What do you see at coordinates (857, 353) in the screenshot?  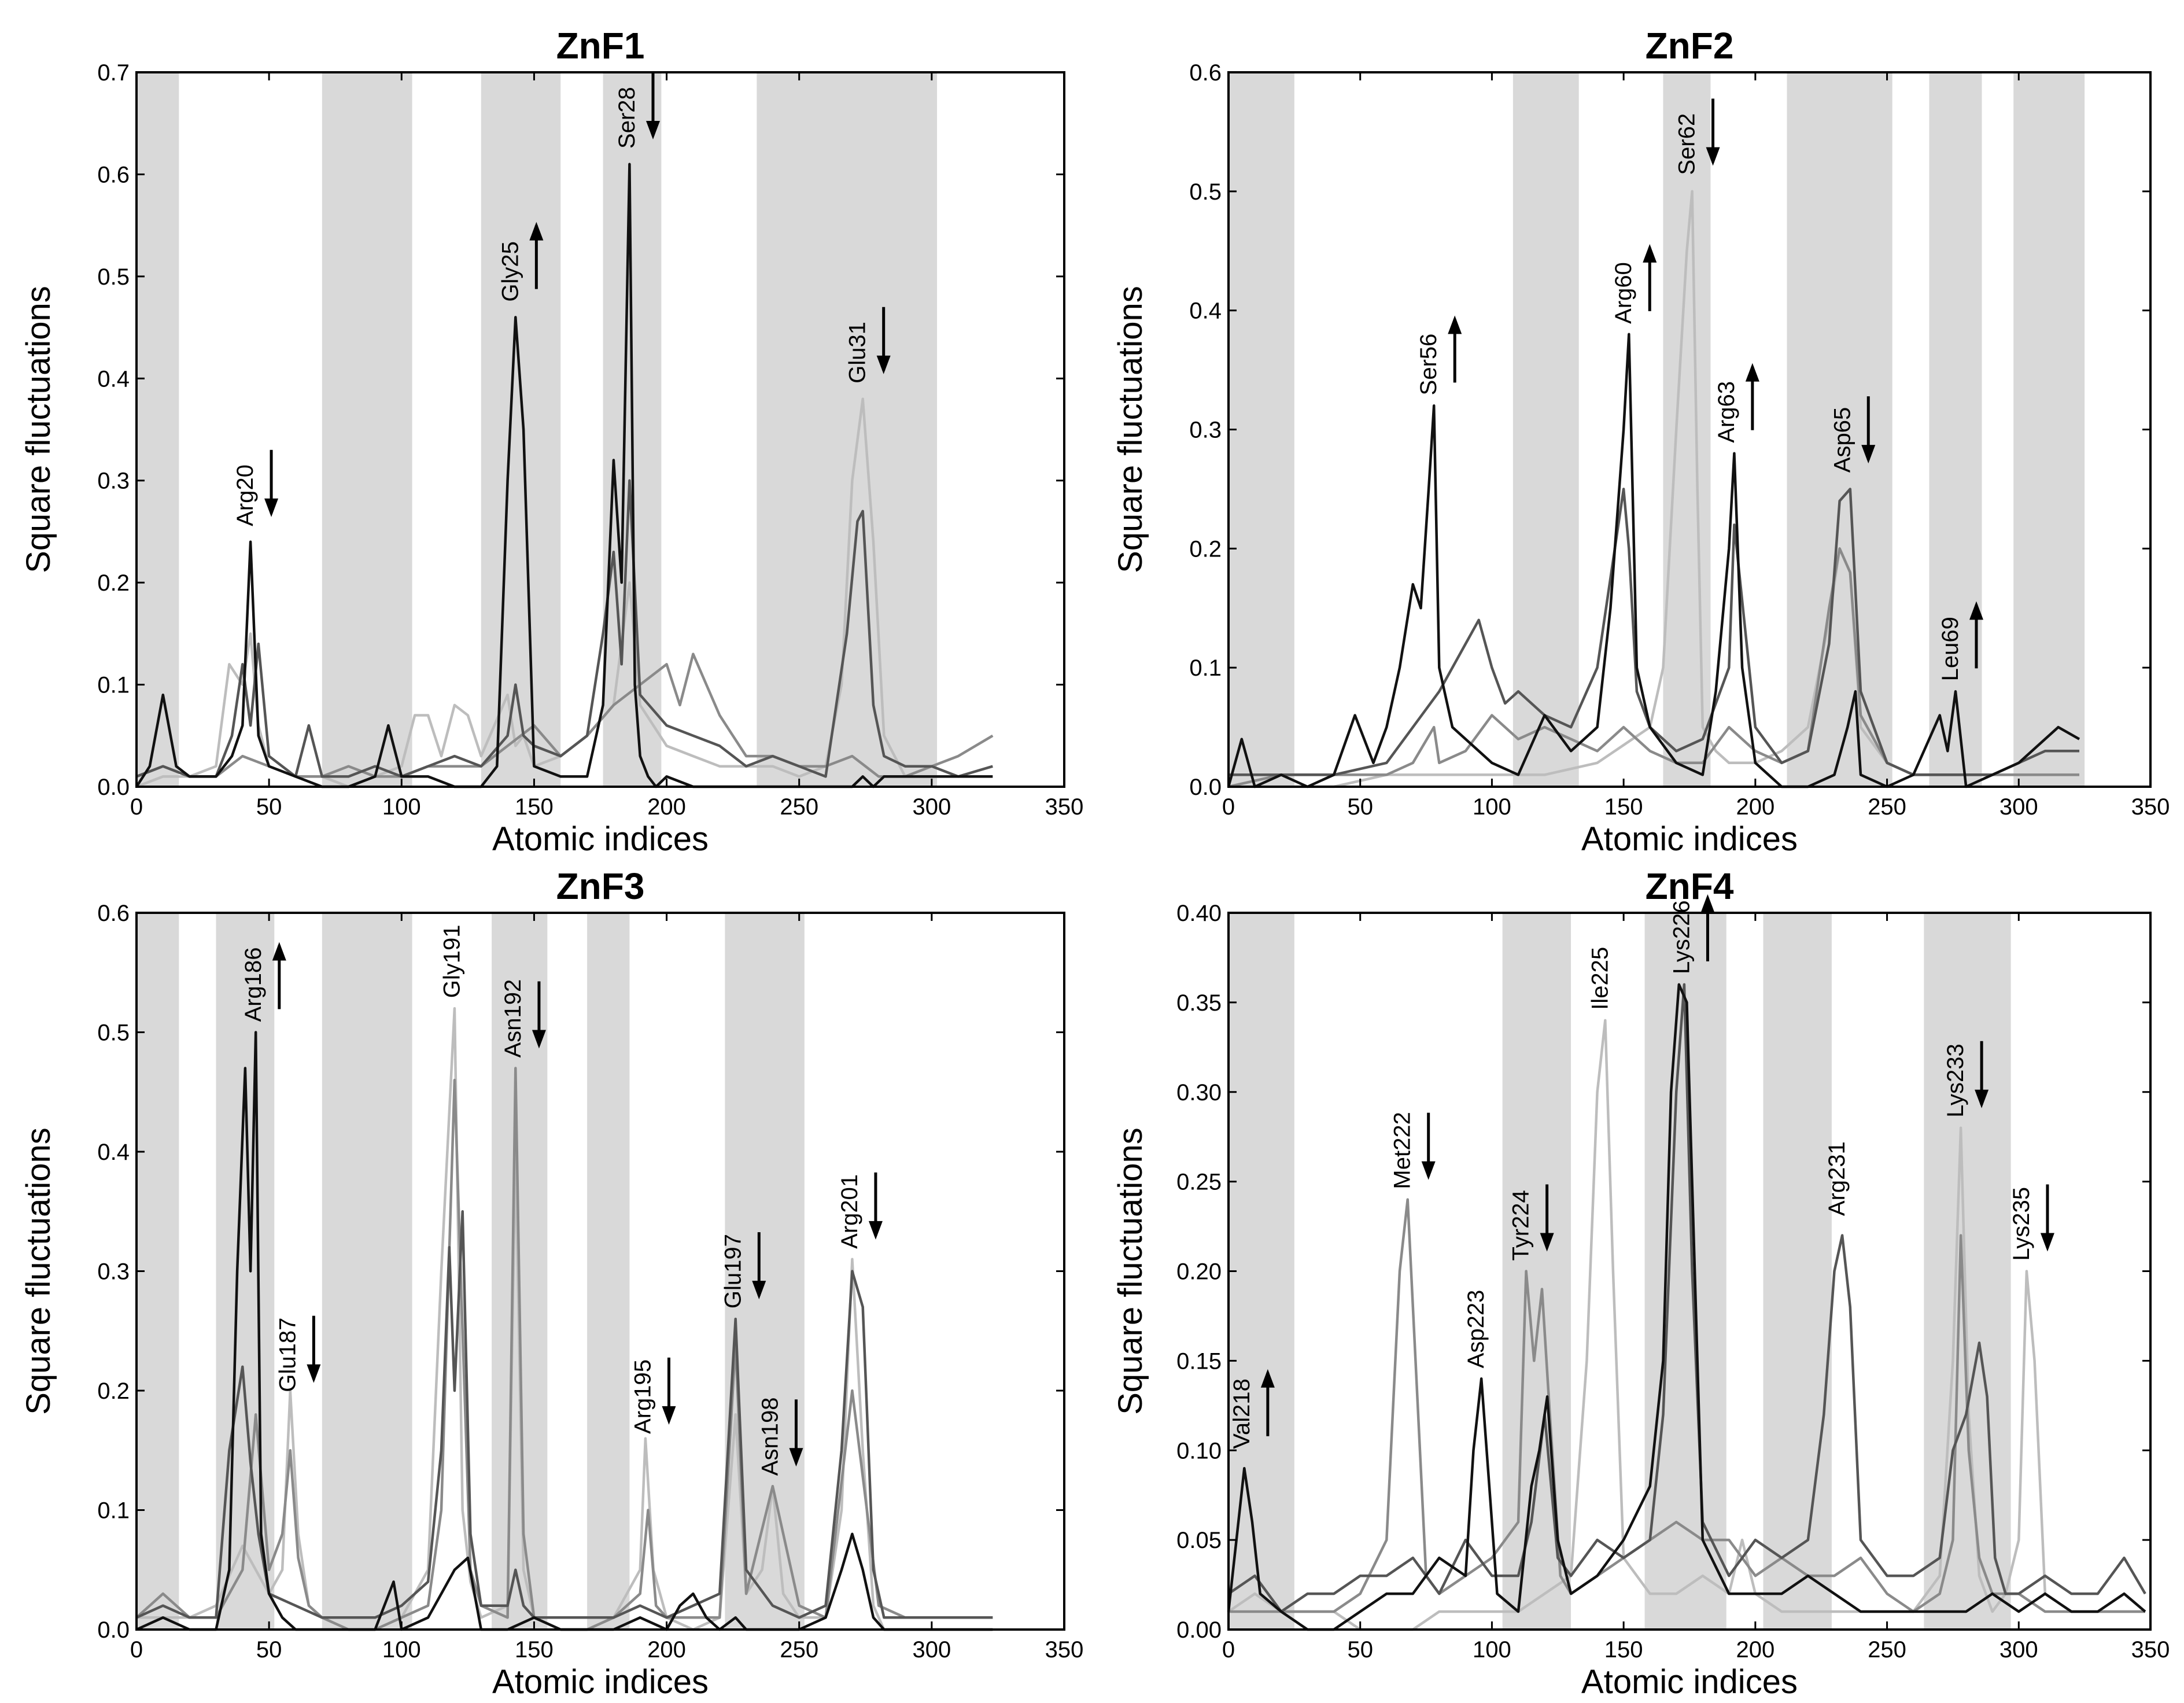 I see `residue-label: Glu31` at bounding box center [857, 353].